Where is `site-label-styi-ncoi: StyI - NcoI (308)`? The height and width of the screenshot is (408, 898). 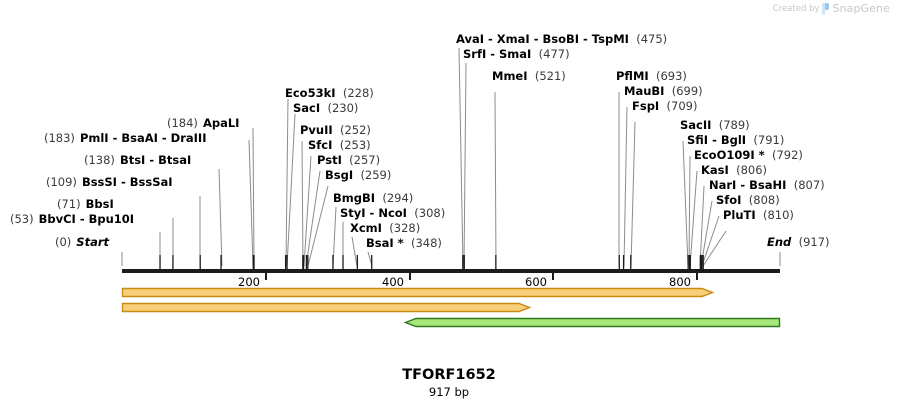 site-label-styi-ncoi: StyI - NcoI (308) is located at coordinates (392, 213).